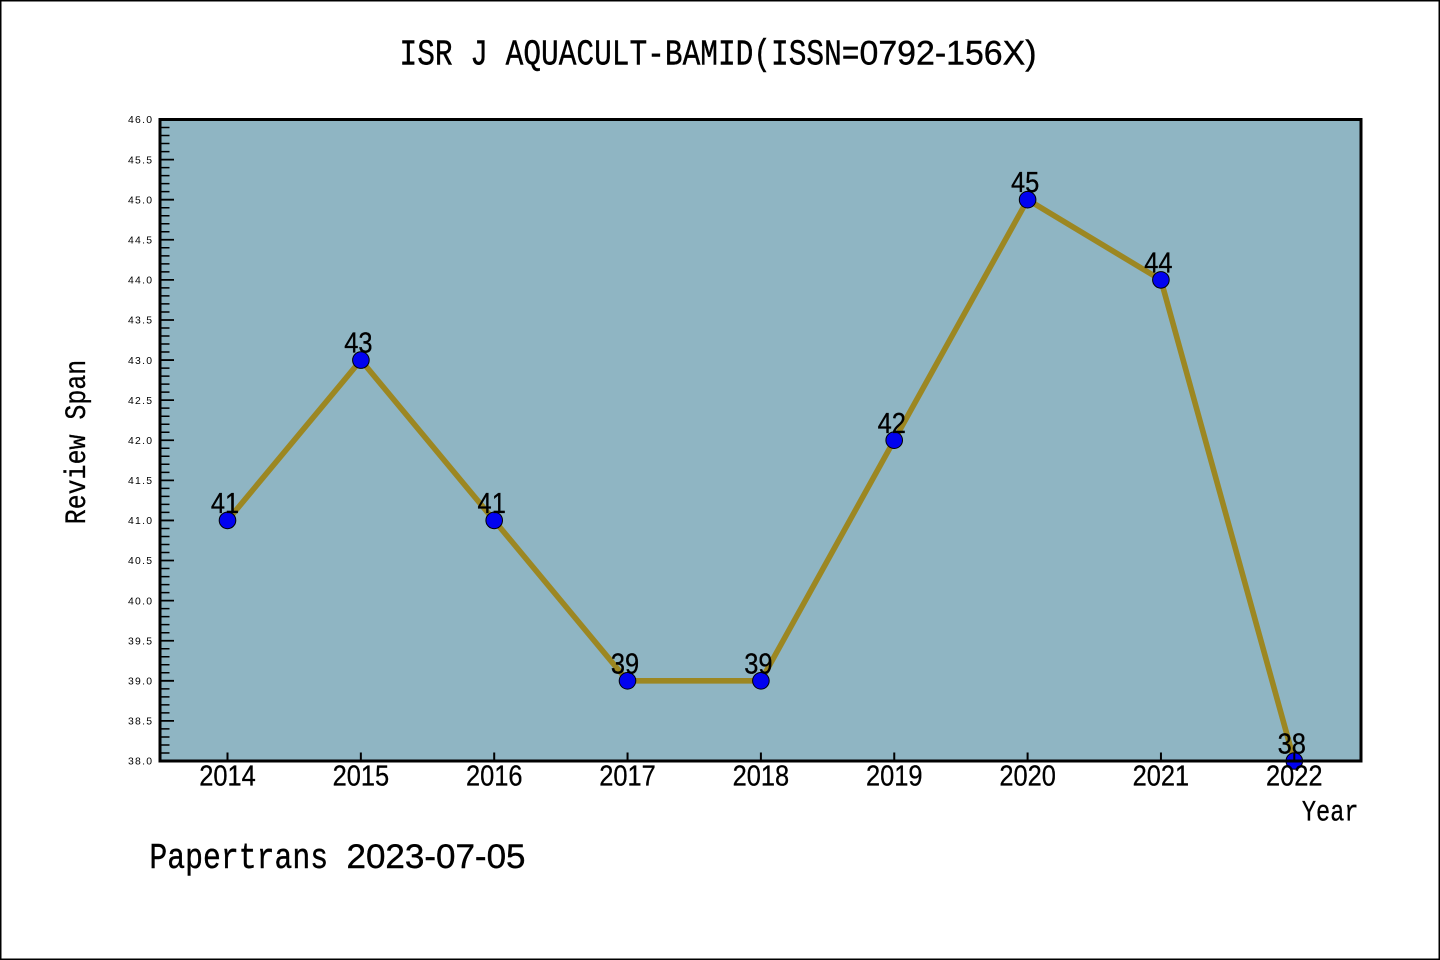  What do you see at coordinates (227, 777) in the screenshot?
I see `svg-text: 2014` at bounding box center [227, 777].